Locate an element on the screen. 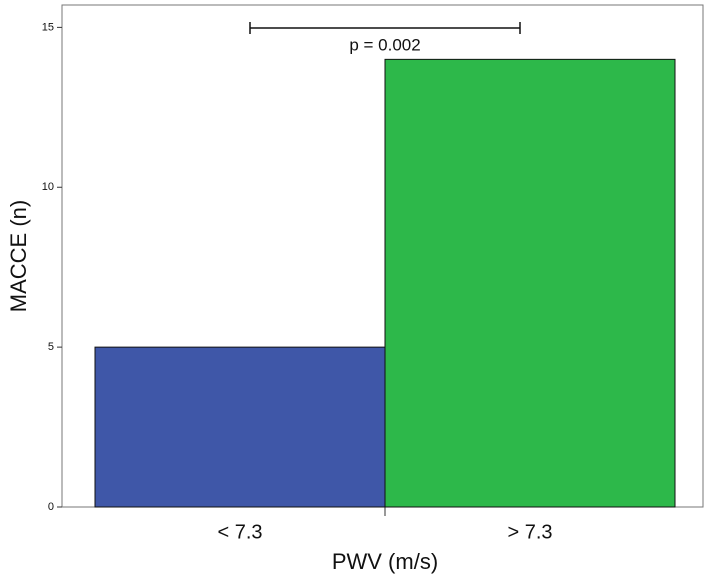 The height and width of the screenshot is (579, 709). significance-bracket: p = 0.002 is located at coordinates (385, 38).